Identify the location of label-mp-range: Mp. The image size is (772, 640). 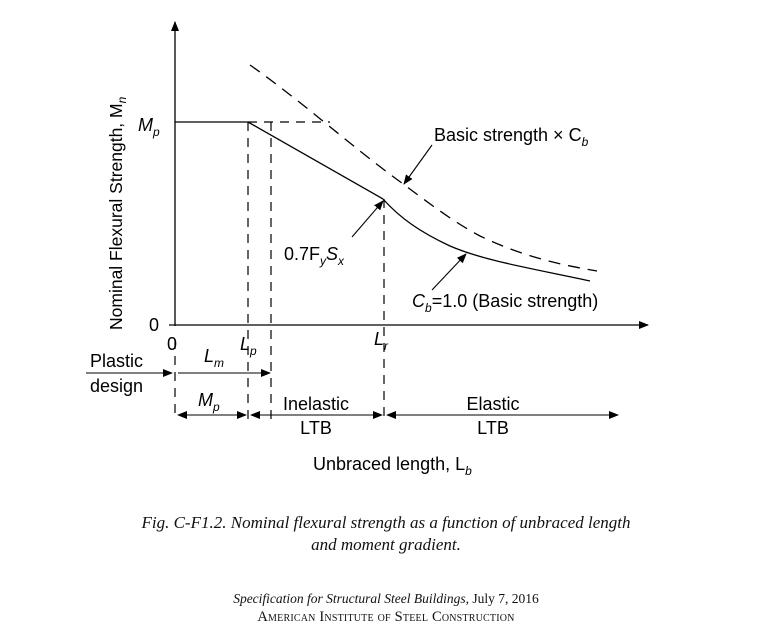
(209, 402).